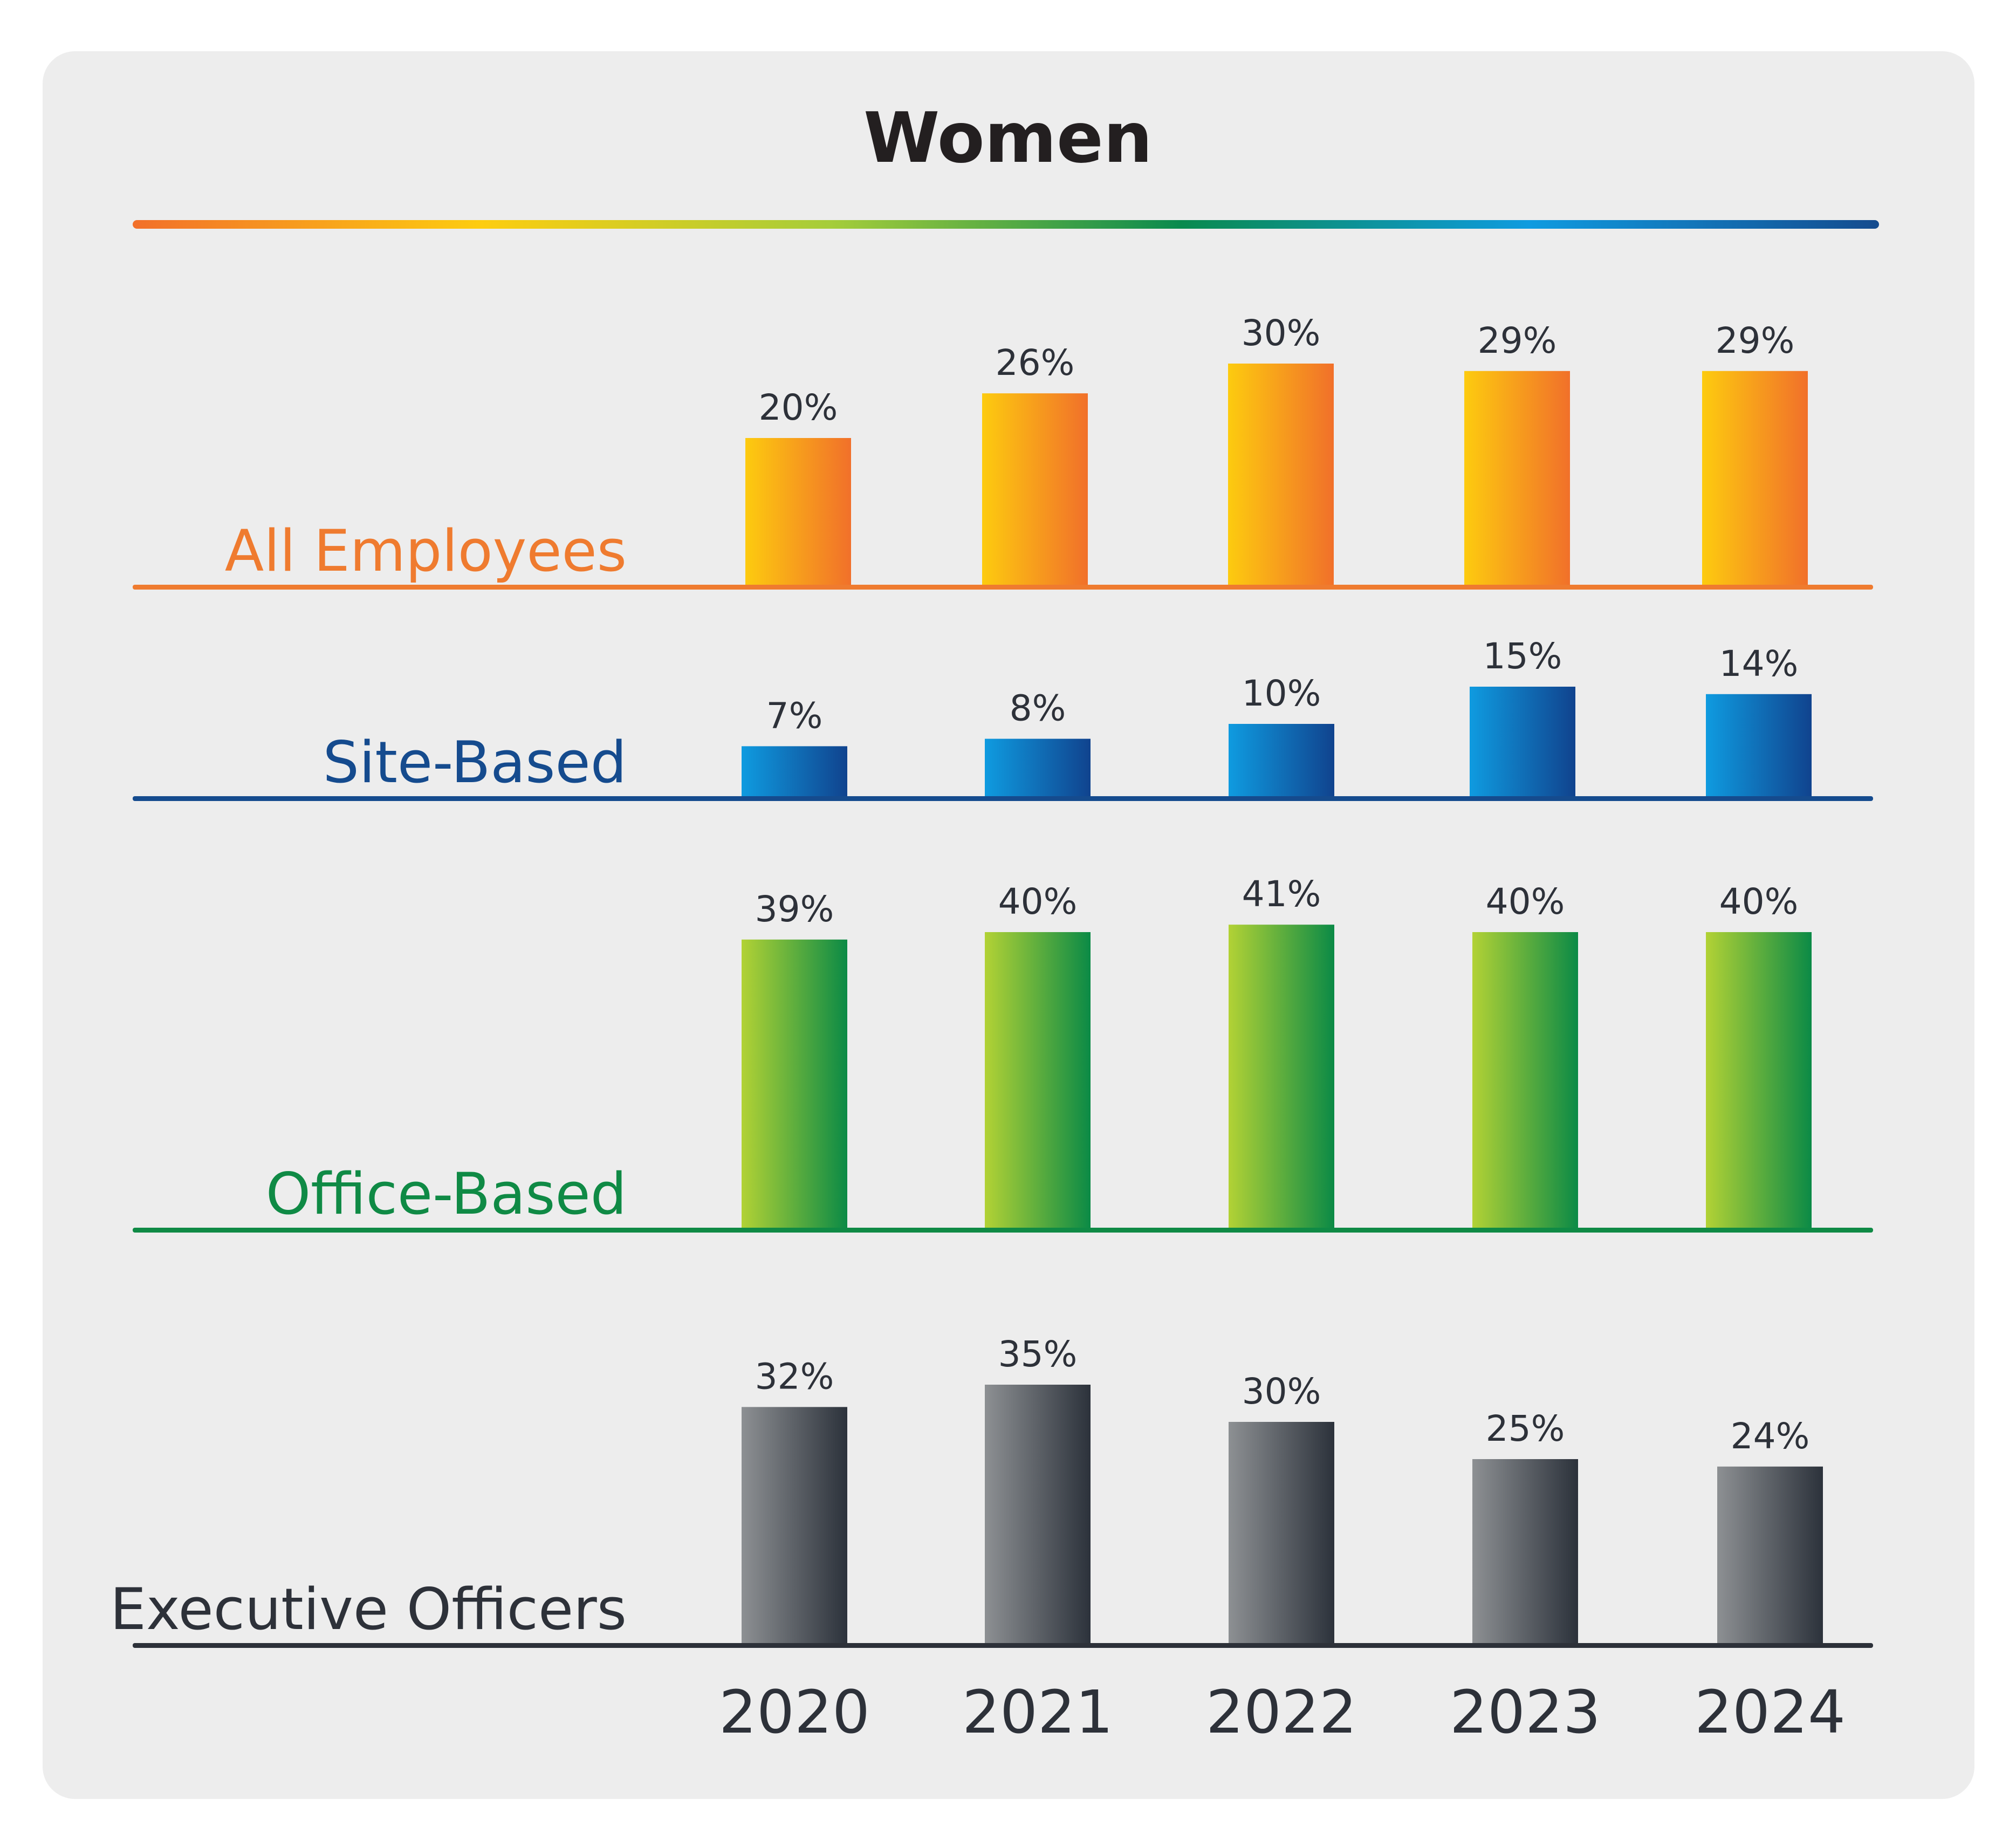  I want to click on value-label-executive-officers-2024: 24%, so click(1770, 1436).